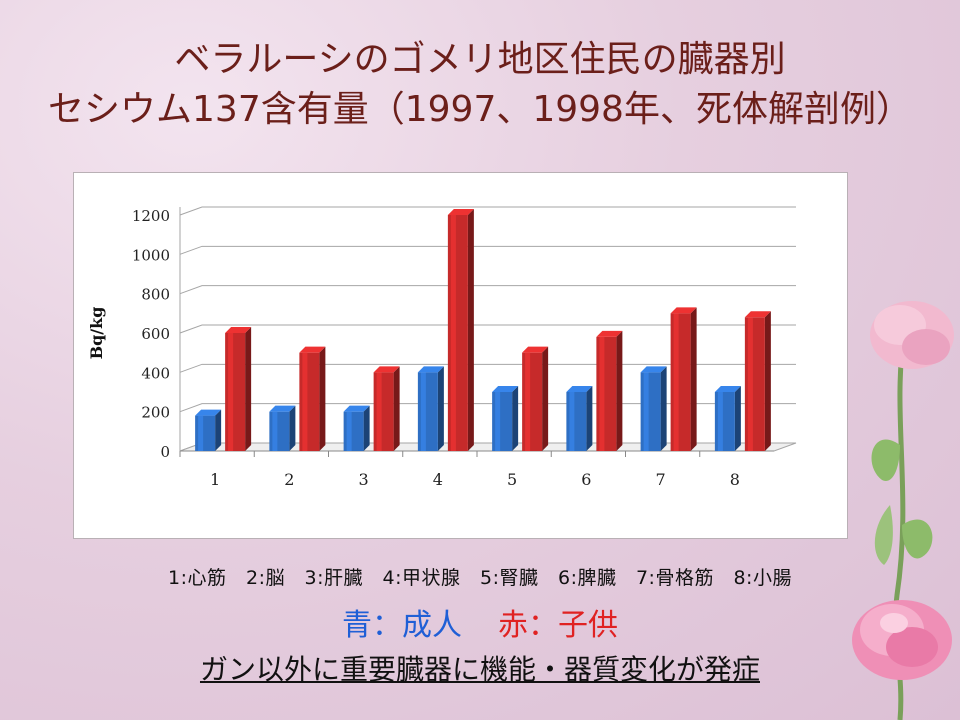  What do you see at coordinates (438, 479) in the screenshot?
I see `x-tick-label: 4` at bounding box center [438, 479].